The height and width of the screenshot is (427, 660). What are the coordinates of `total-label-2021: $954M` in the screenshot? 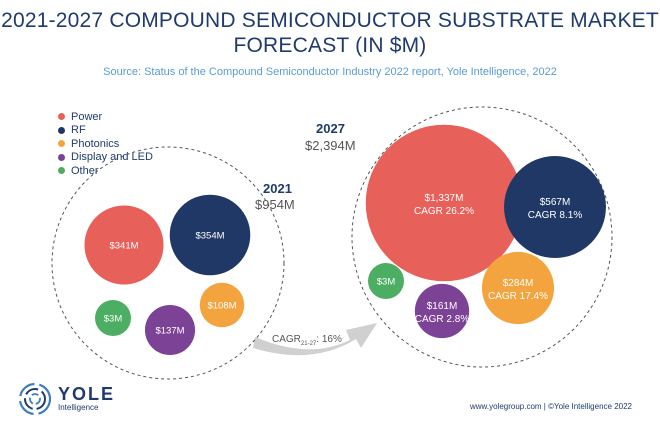 It's located at (275, 204).